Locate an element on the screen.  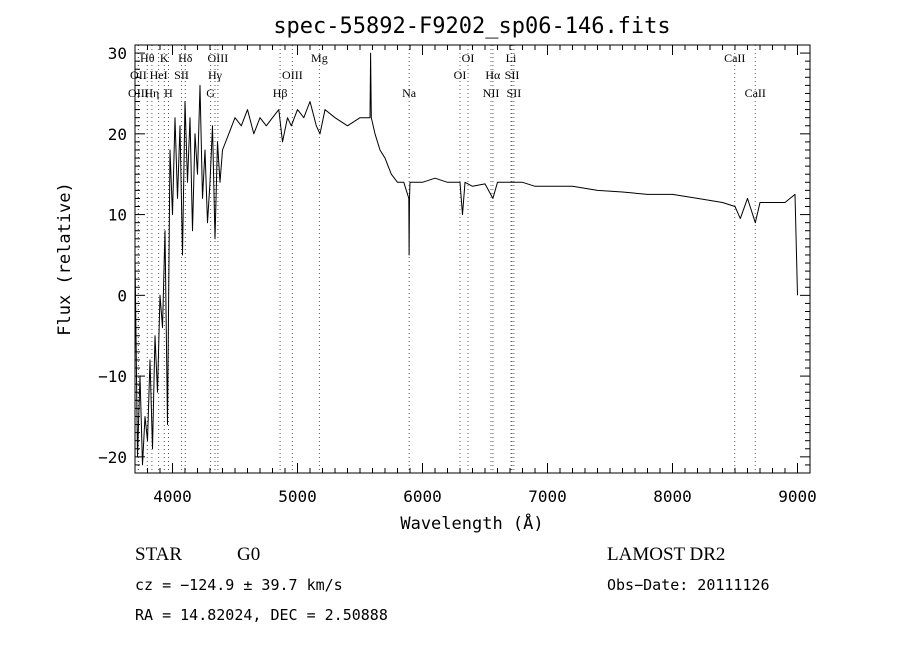
line-label: K is located at coordinates (164, 58).